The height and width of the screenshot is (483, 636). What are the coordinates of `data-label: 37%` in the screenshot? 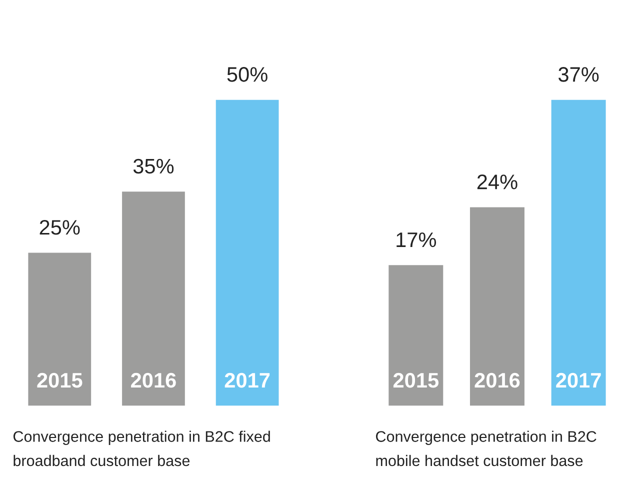 It's located at (578, 74).